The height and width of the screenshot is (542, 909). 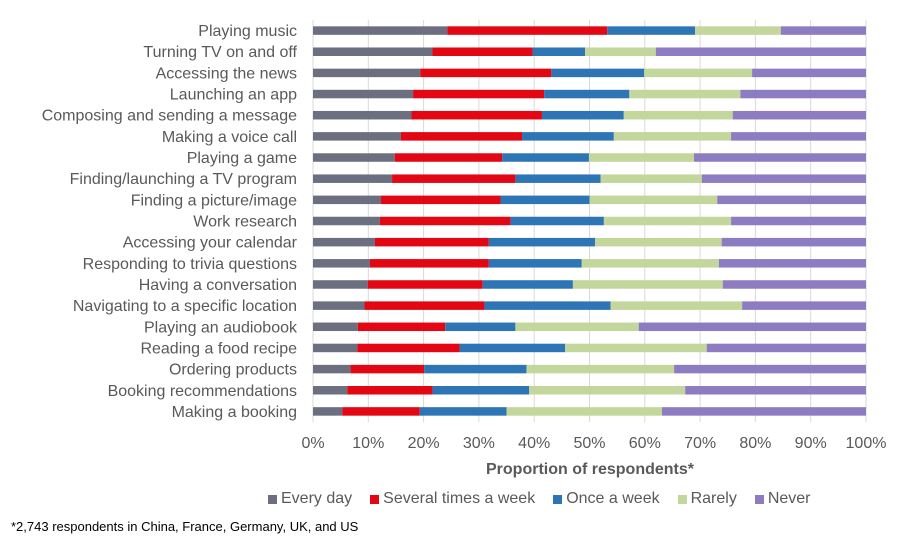 What do you see at coordinates (593, 443) in the screenshot?
I see `x-tick-labels: 0% 10% 20% 30% 40% 50% 60% 70% 80% 90% 100%` at bounding box center [593, 443].